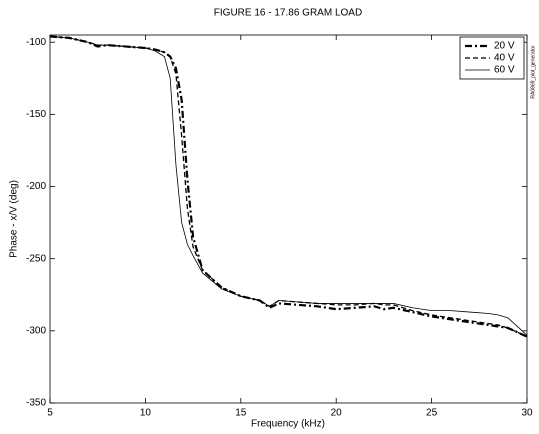  Describe the element at coordinates (36, 258) in the screenshot. I see `y-tick-label: -250` at that location.